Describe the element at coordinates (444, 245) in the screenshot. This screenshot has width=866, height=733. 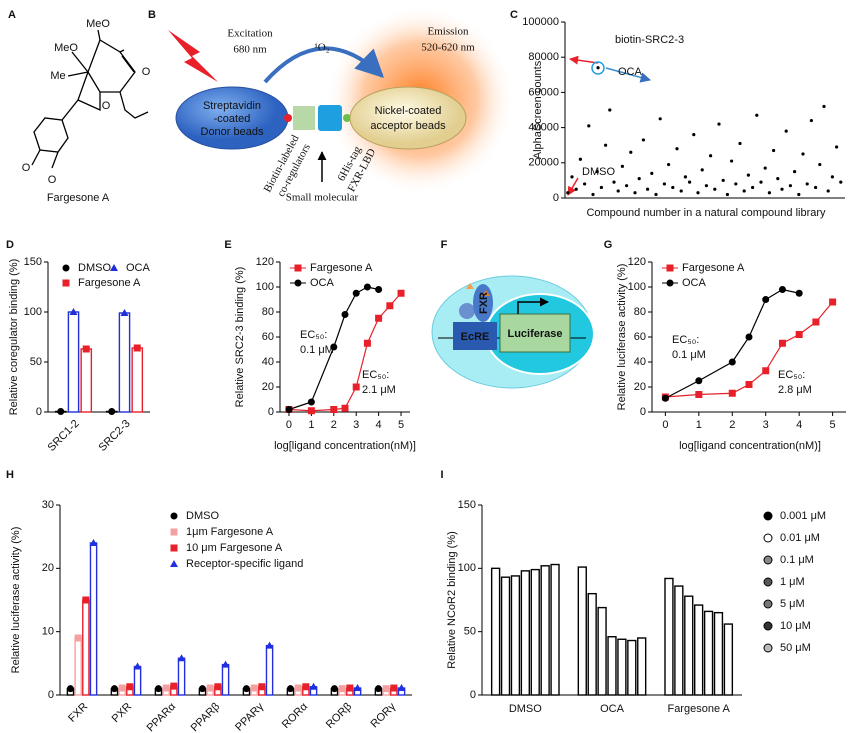
I see `panel-label: F` at that location.